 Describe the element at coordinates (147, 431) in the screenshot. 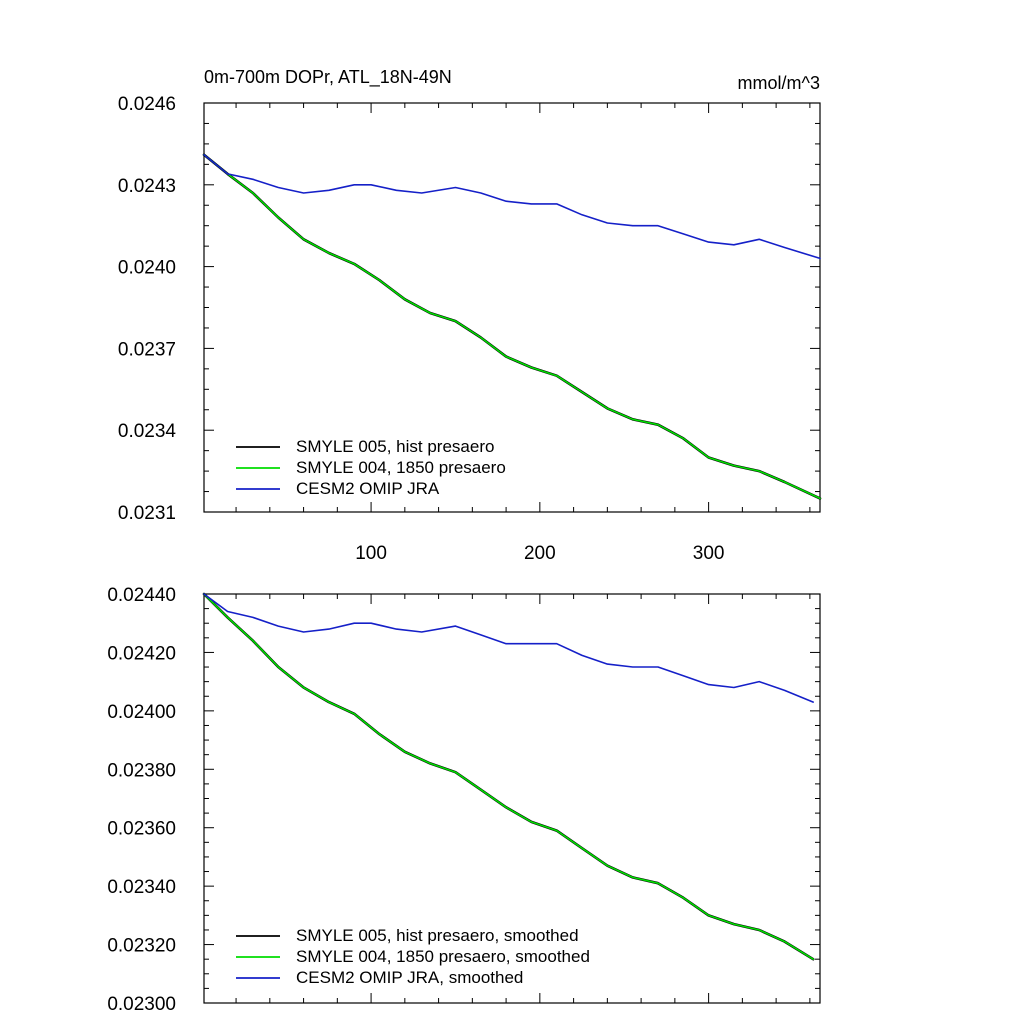

I see `panel1-ytick-label: 0.0234` at that location.